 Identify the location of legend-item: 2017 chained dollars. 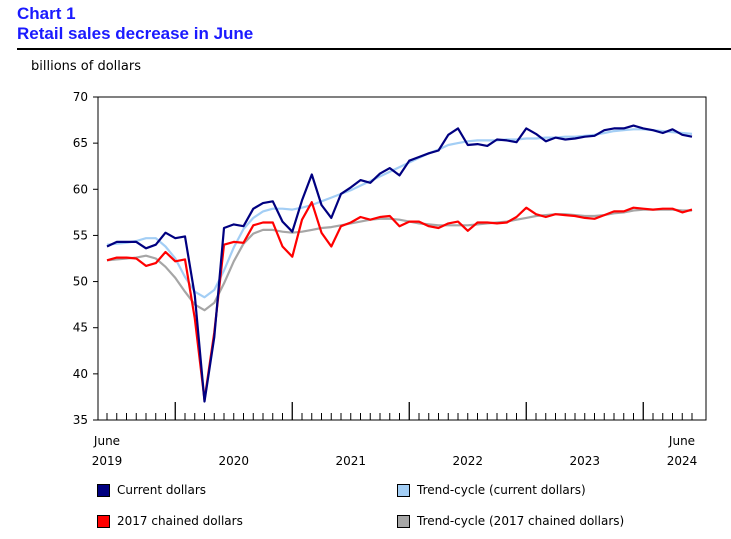
(170, 521).